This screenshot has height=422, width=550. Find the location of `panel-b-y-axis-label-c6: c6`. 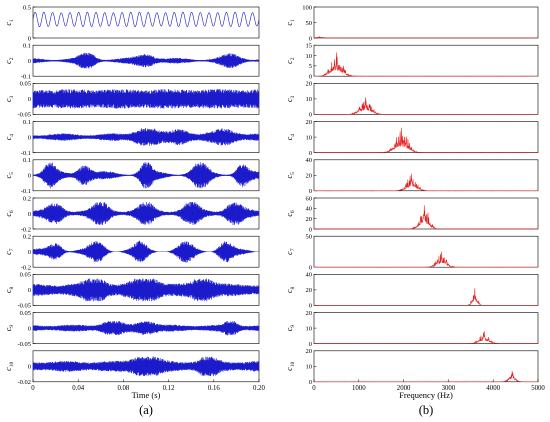

panel-b-y-axis-label-c6: c6 is located at coordinates (290, 213).